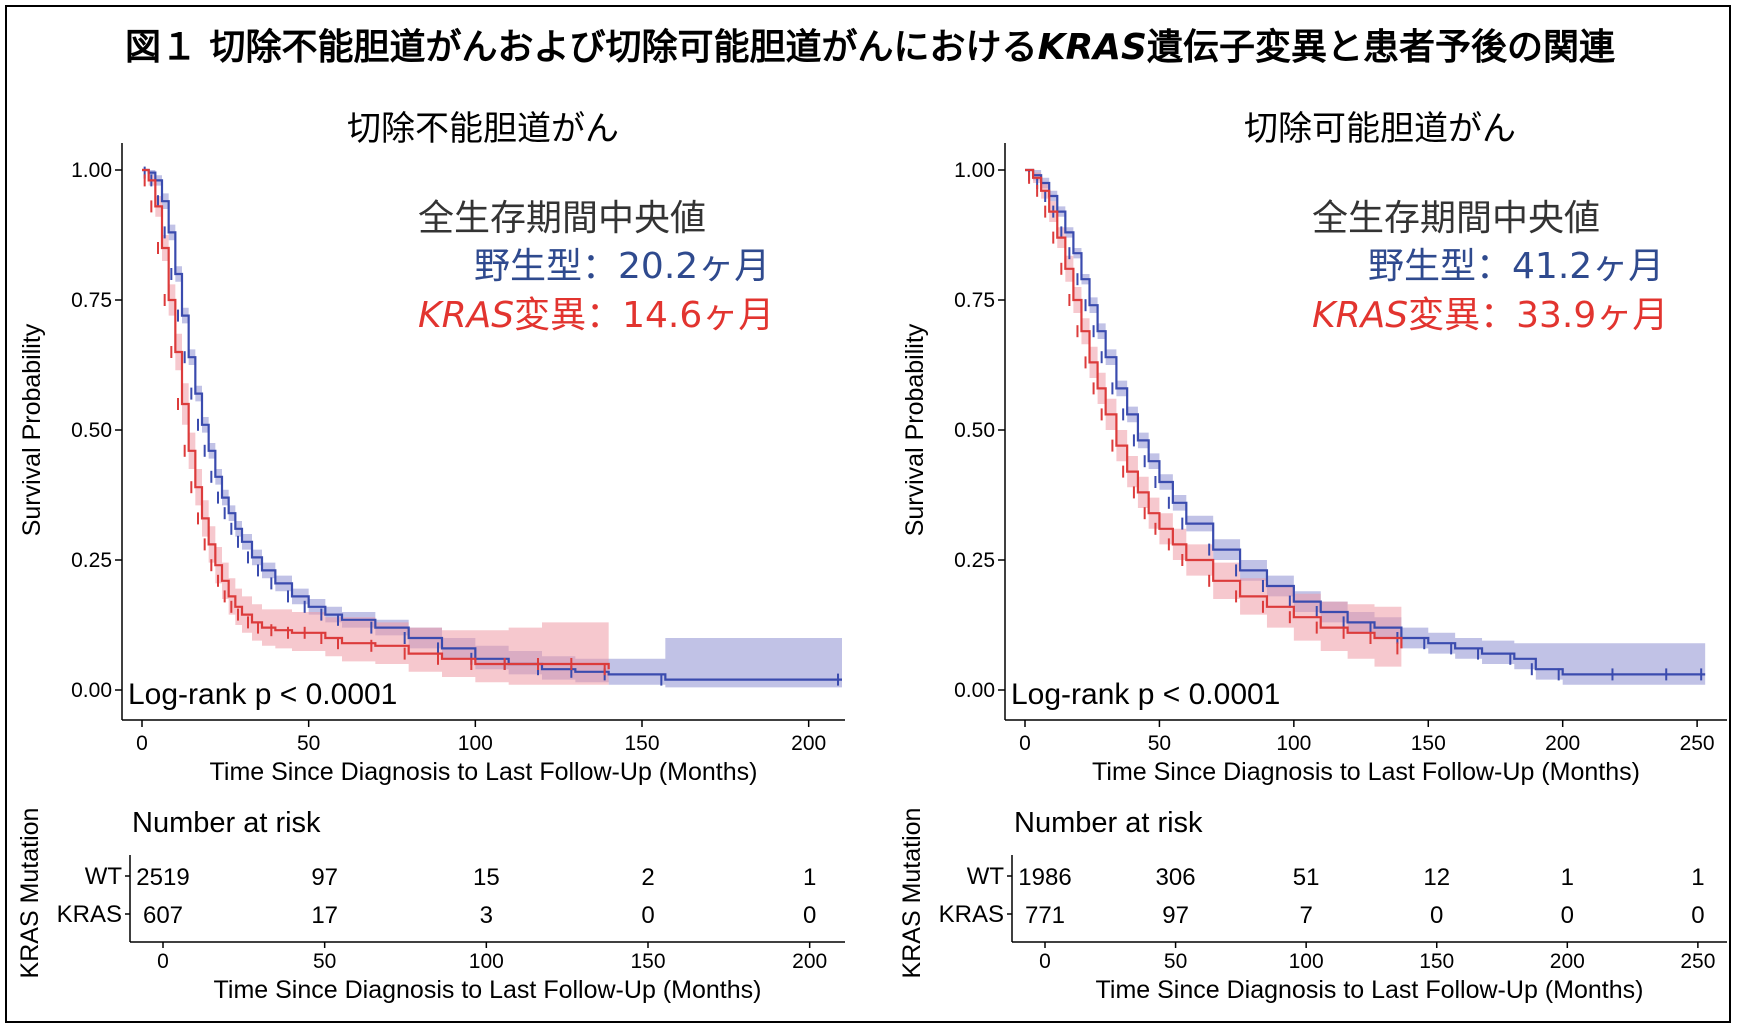  What do you see at coordinates (324, 915) in the screenshot?
I see `risk-count: 17` at bounding box center [324, 915].